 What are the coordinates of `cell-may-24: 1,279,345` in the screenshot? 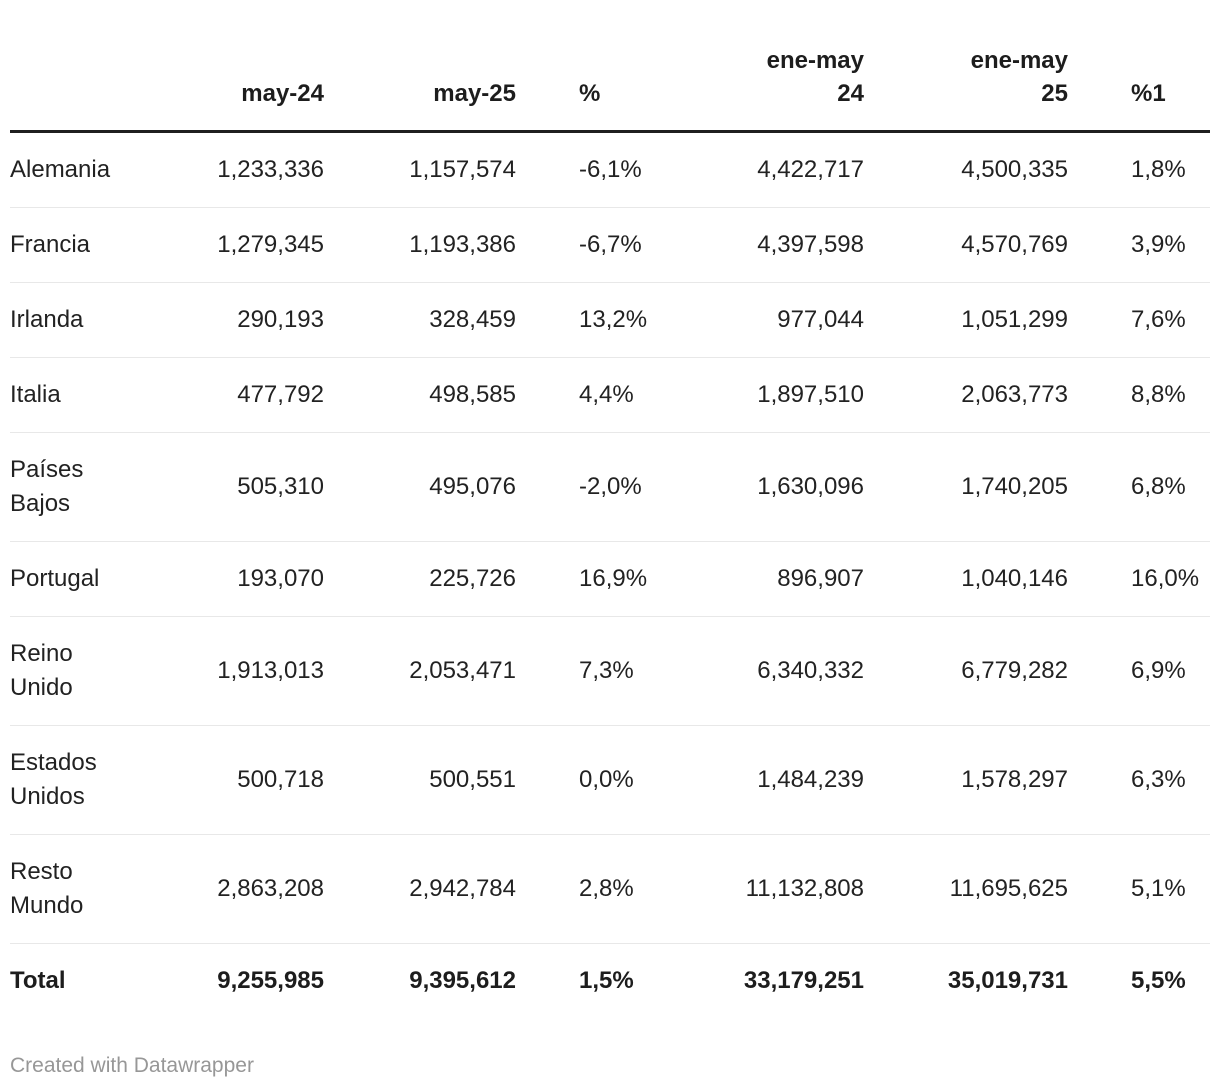 It's located at (270, 244).